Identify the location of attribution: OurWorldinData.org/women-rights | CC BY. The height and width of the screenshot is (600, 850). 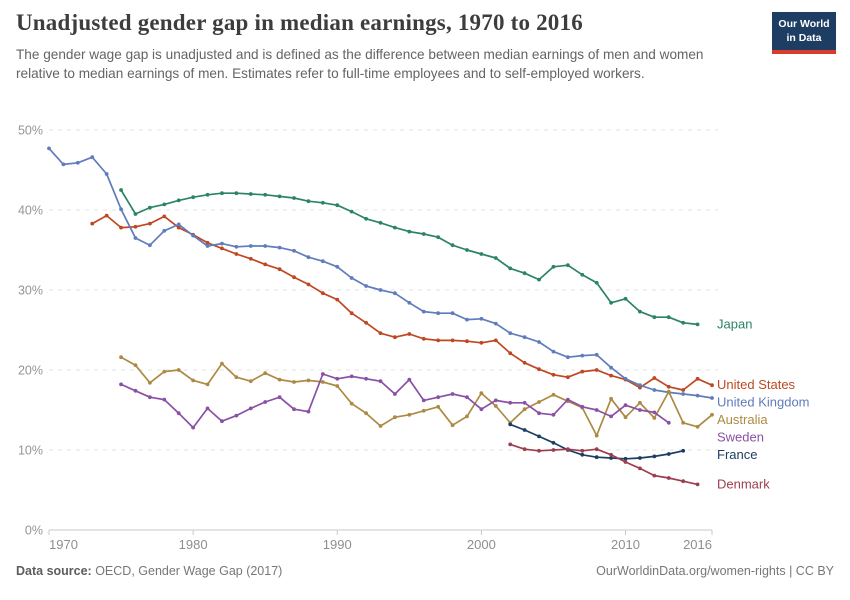
(715, 571).